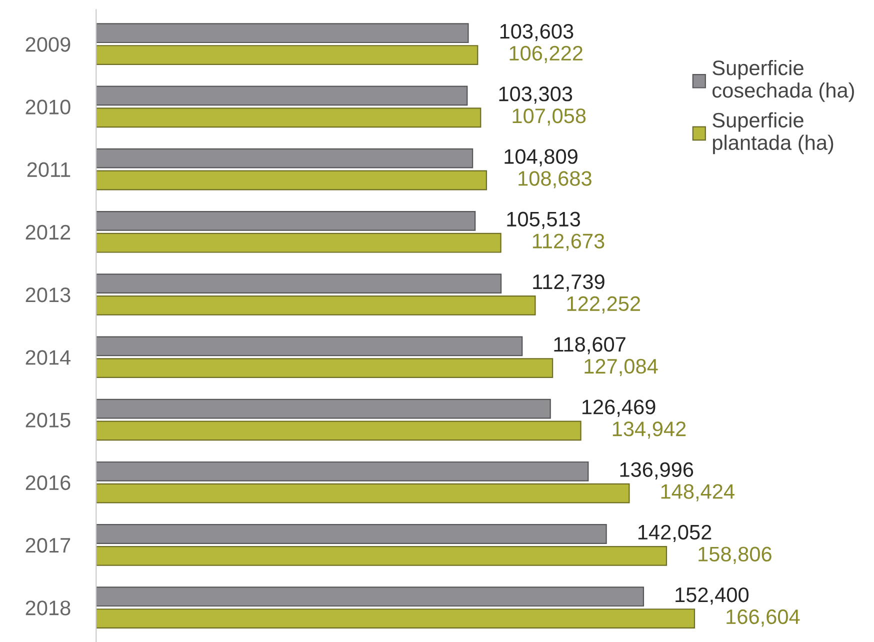 Image resolution: width=874 pixels, height=642 pixels. Describe the element at coordinates (735, 555) in the screenshot. I see `data-label: 158,806` at that location.